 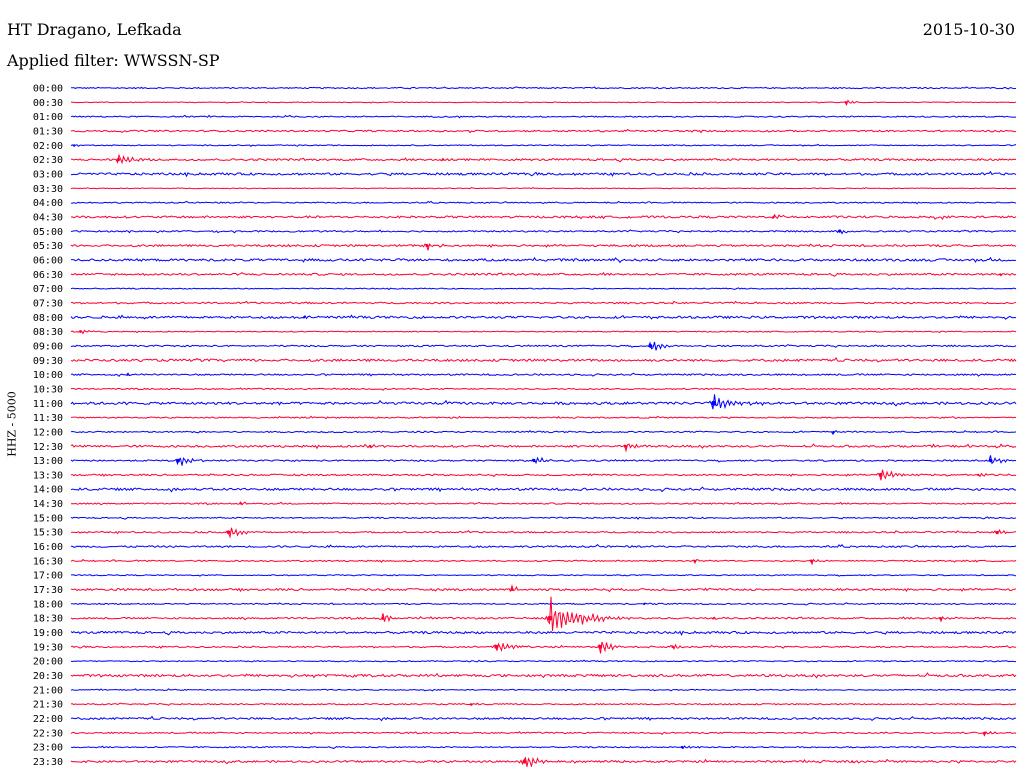 I want to click on trace-row: 08:00, so click(x=525, y=318).